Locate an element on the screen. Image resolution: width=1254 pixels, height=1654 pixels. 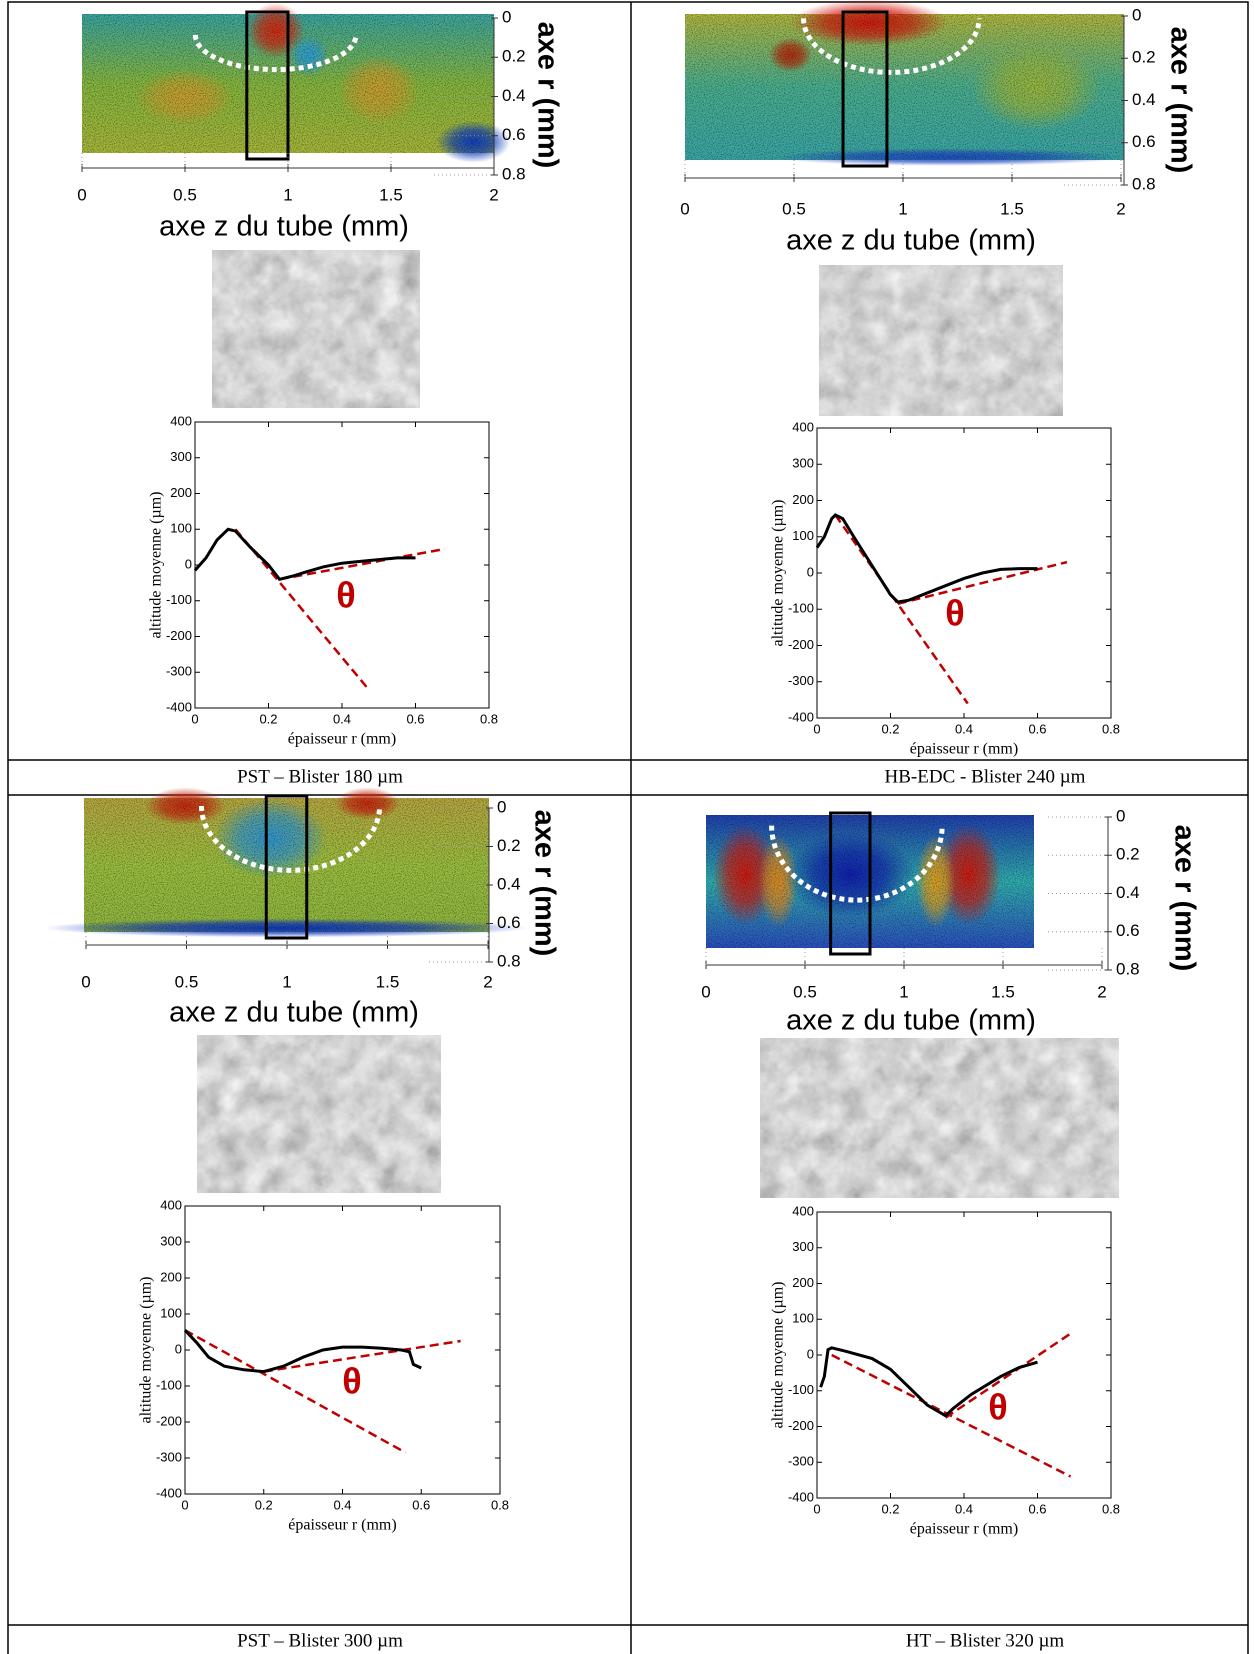
caption: PST – Blister 300 µm is located at coordinates (320, 1640).